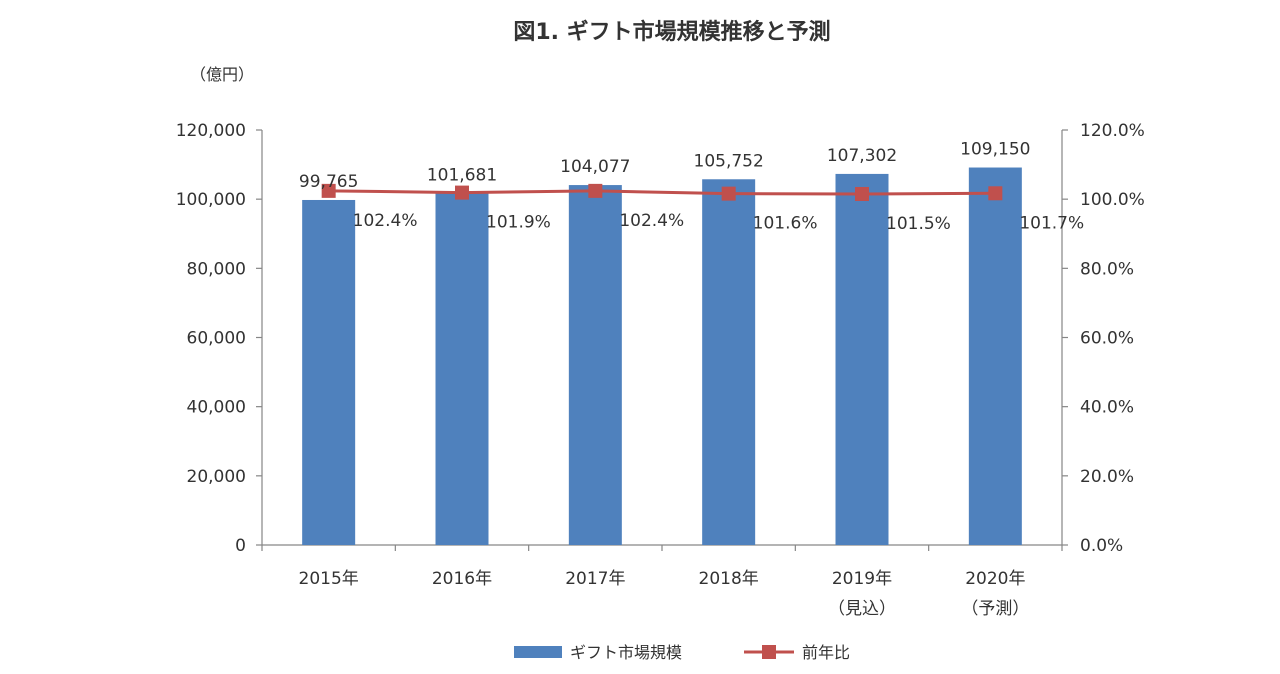 Image resolution: width=1280 pixels, height=674 pixels. Describe the element at coordinates (995, 579) in the screenshot. I see `x-tick-label: 2020年` at that location.